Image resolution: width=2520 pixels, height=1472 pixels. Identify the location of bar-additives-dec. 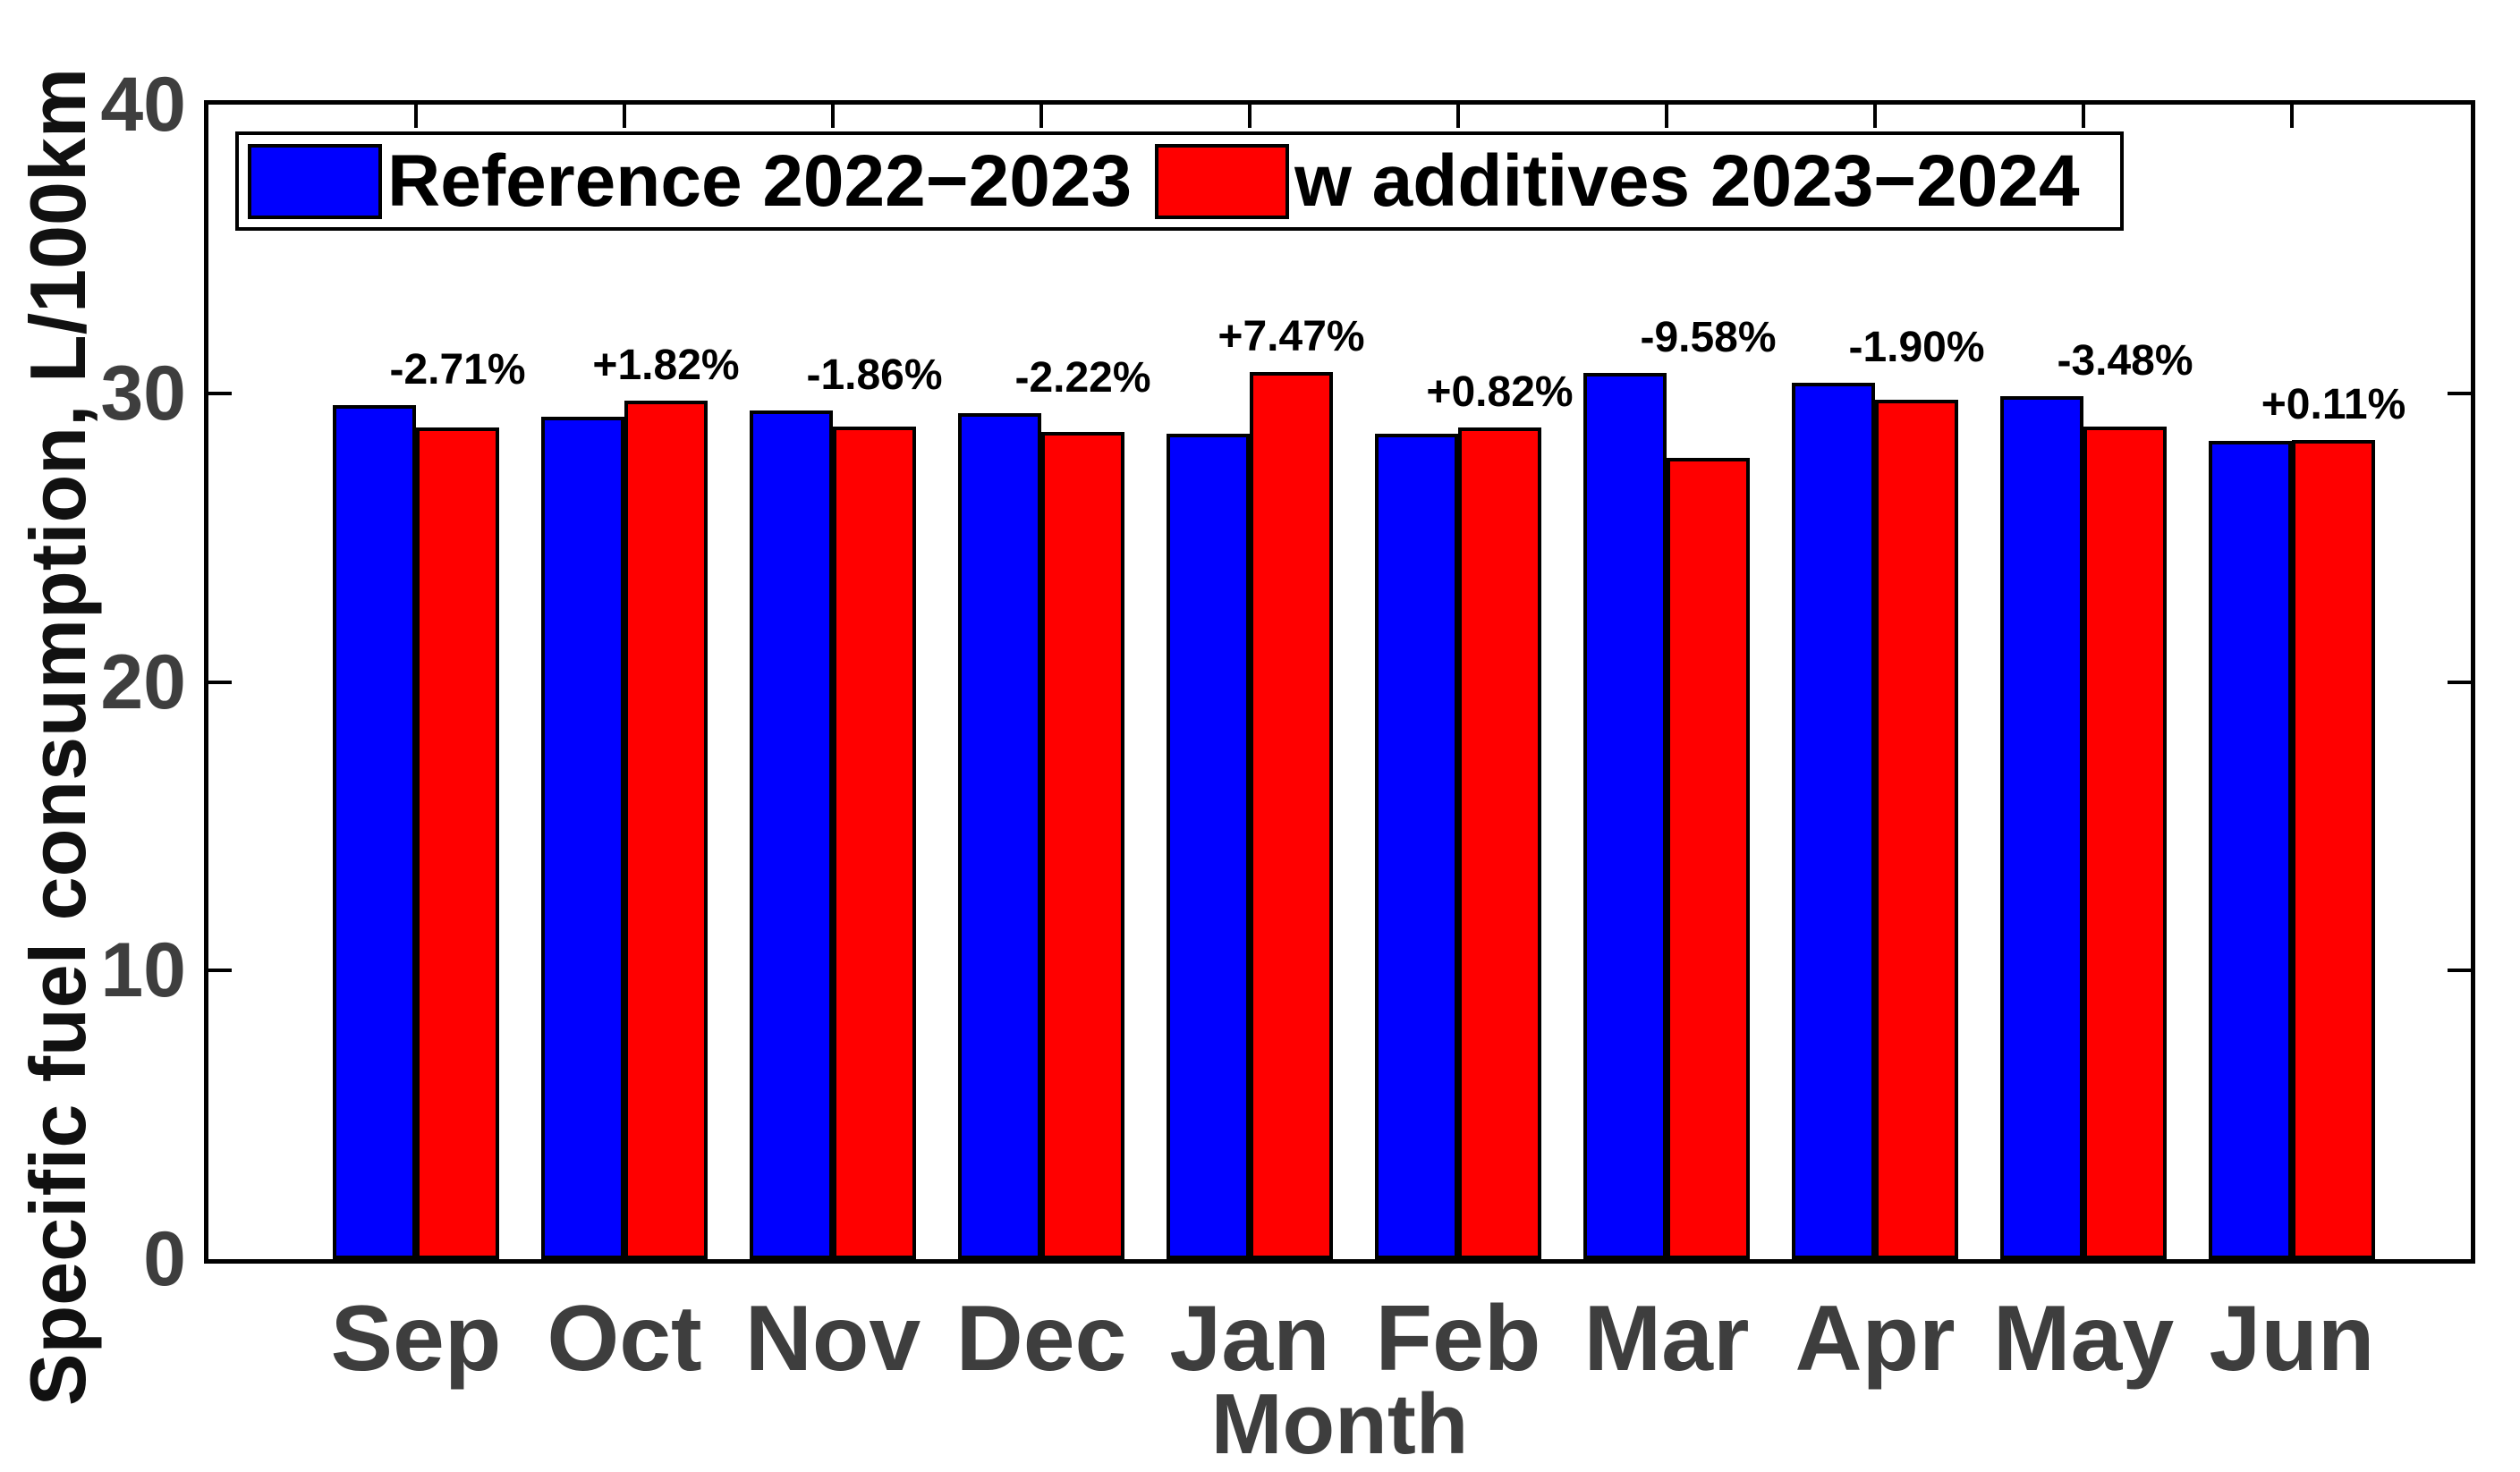
(1082, 845).